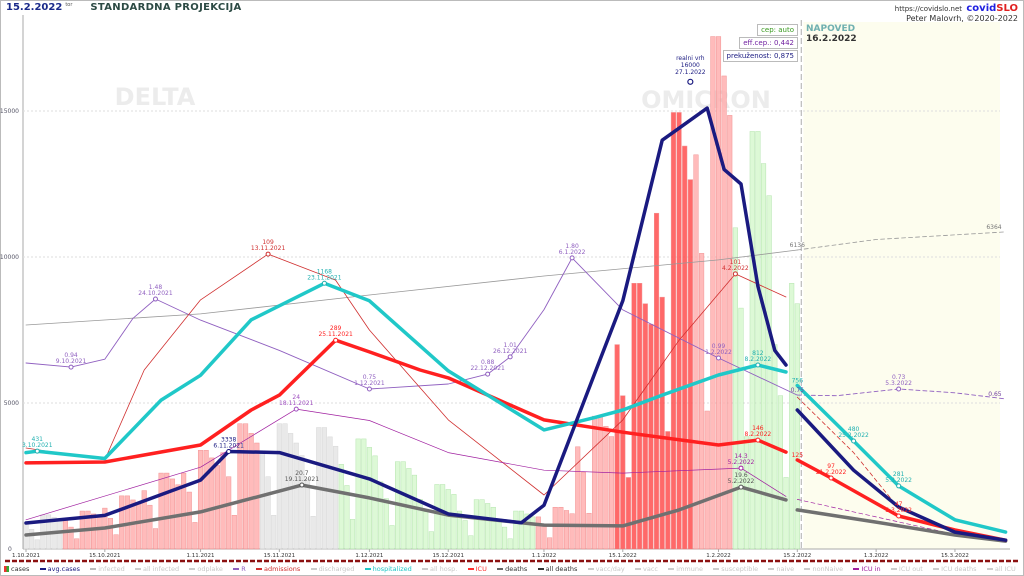 The width and height of the screenshot is (1024, 576). Describe the element at coordinates (156, 569) in the screenshot. I see `legend-item: all infected` at that location.